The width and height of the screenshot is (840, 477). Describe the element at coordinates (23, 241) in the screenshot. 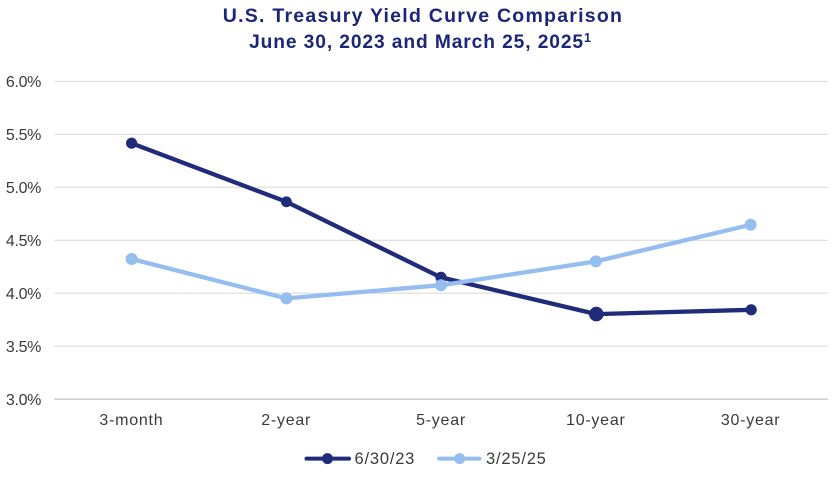

I see `svg-text: 4.5%` at that location.